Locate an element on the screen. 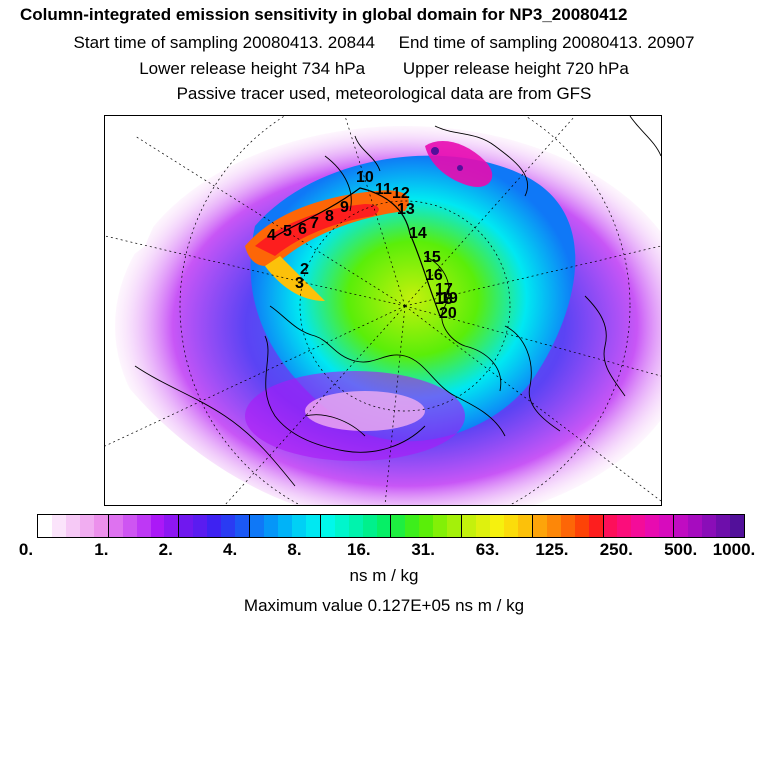 Image resolution: width=768 pixels, height=768 pixels. high-sensitivity-hotspot is located at coordinates (459, 164).